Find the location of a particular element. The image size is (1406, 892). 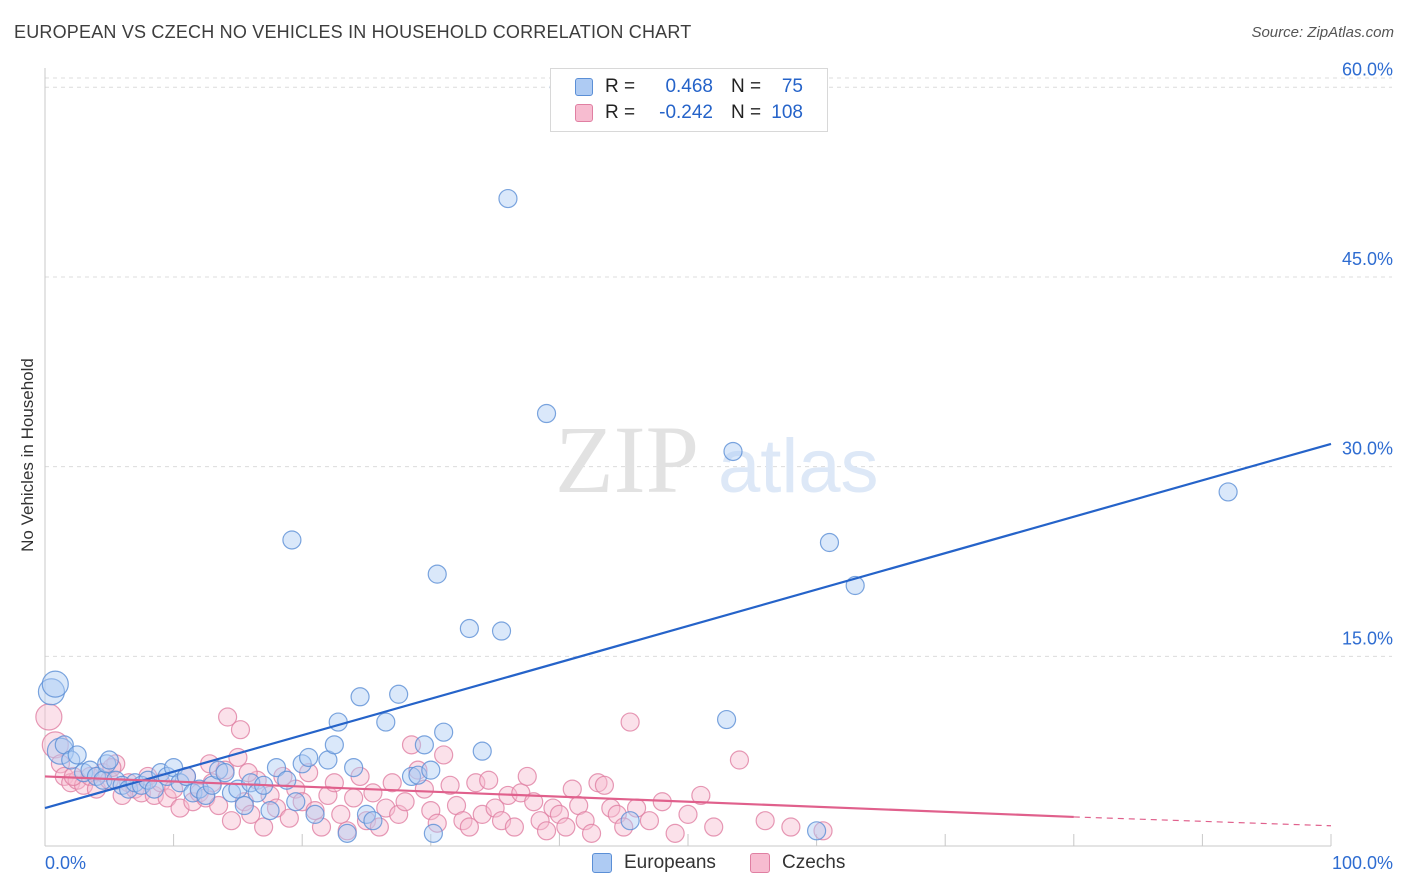

europeans-swatch is located at coordinates (584, 87).